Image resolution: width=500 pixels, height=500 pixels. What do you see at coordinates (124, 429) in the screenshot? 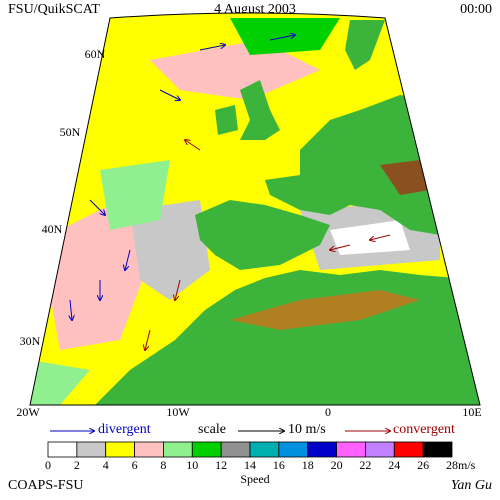
I see `divergent-label: divergent` at bounding box center [124, 429].